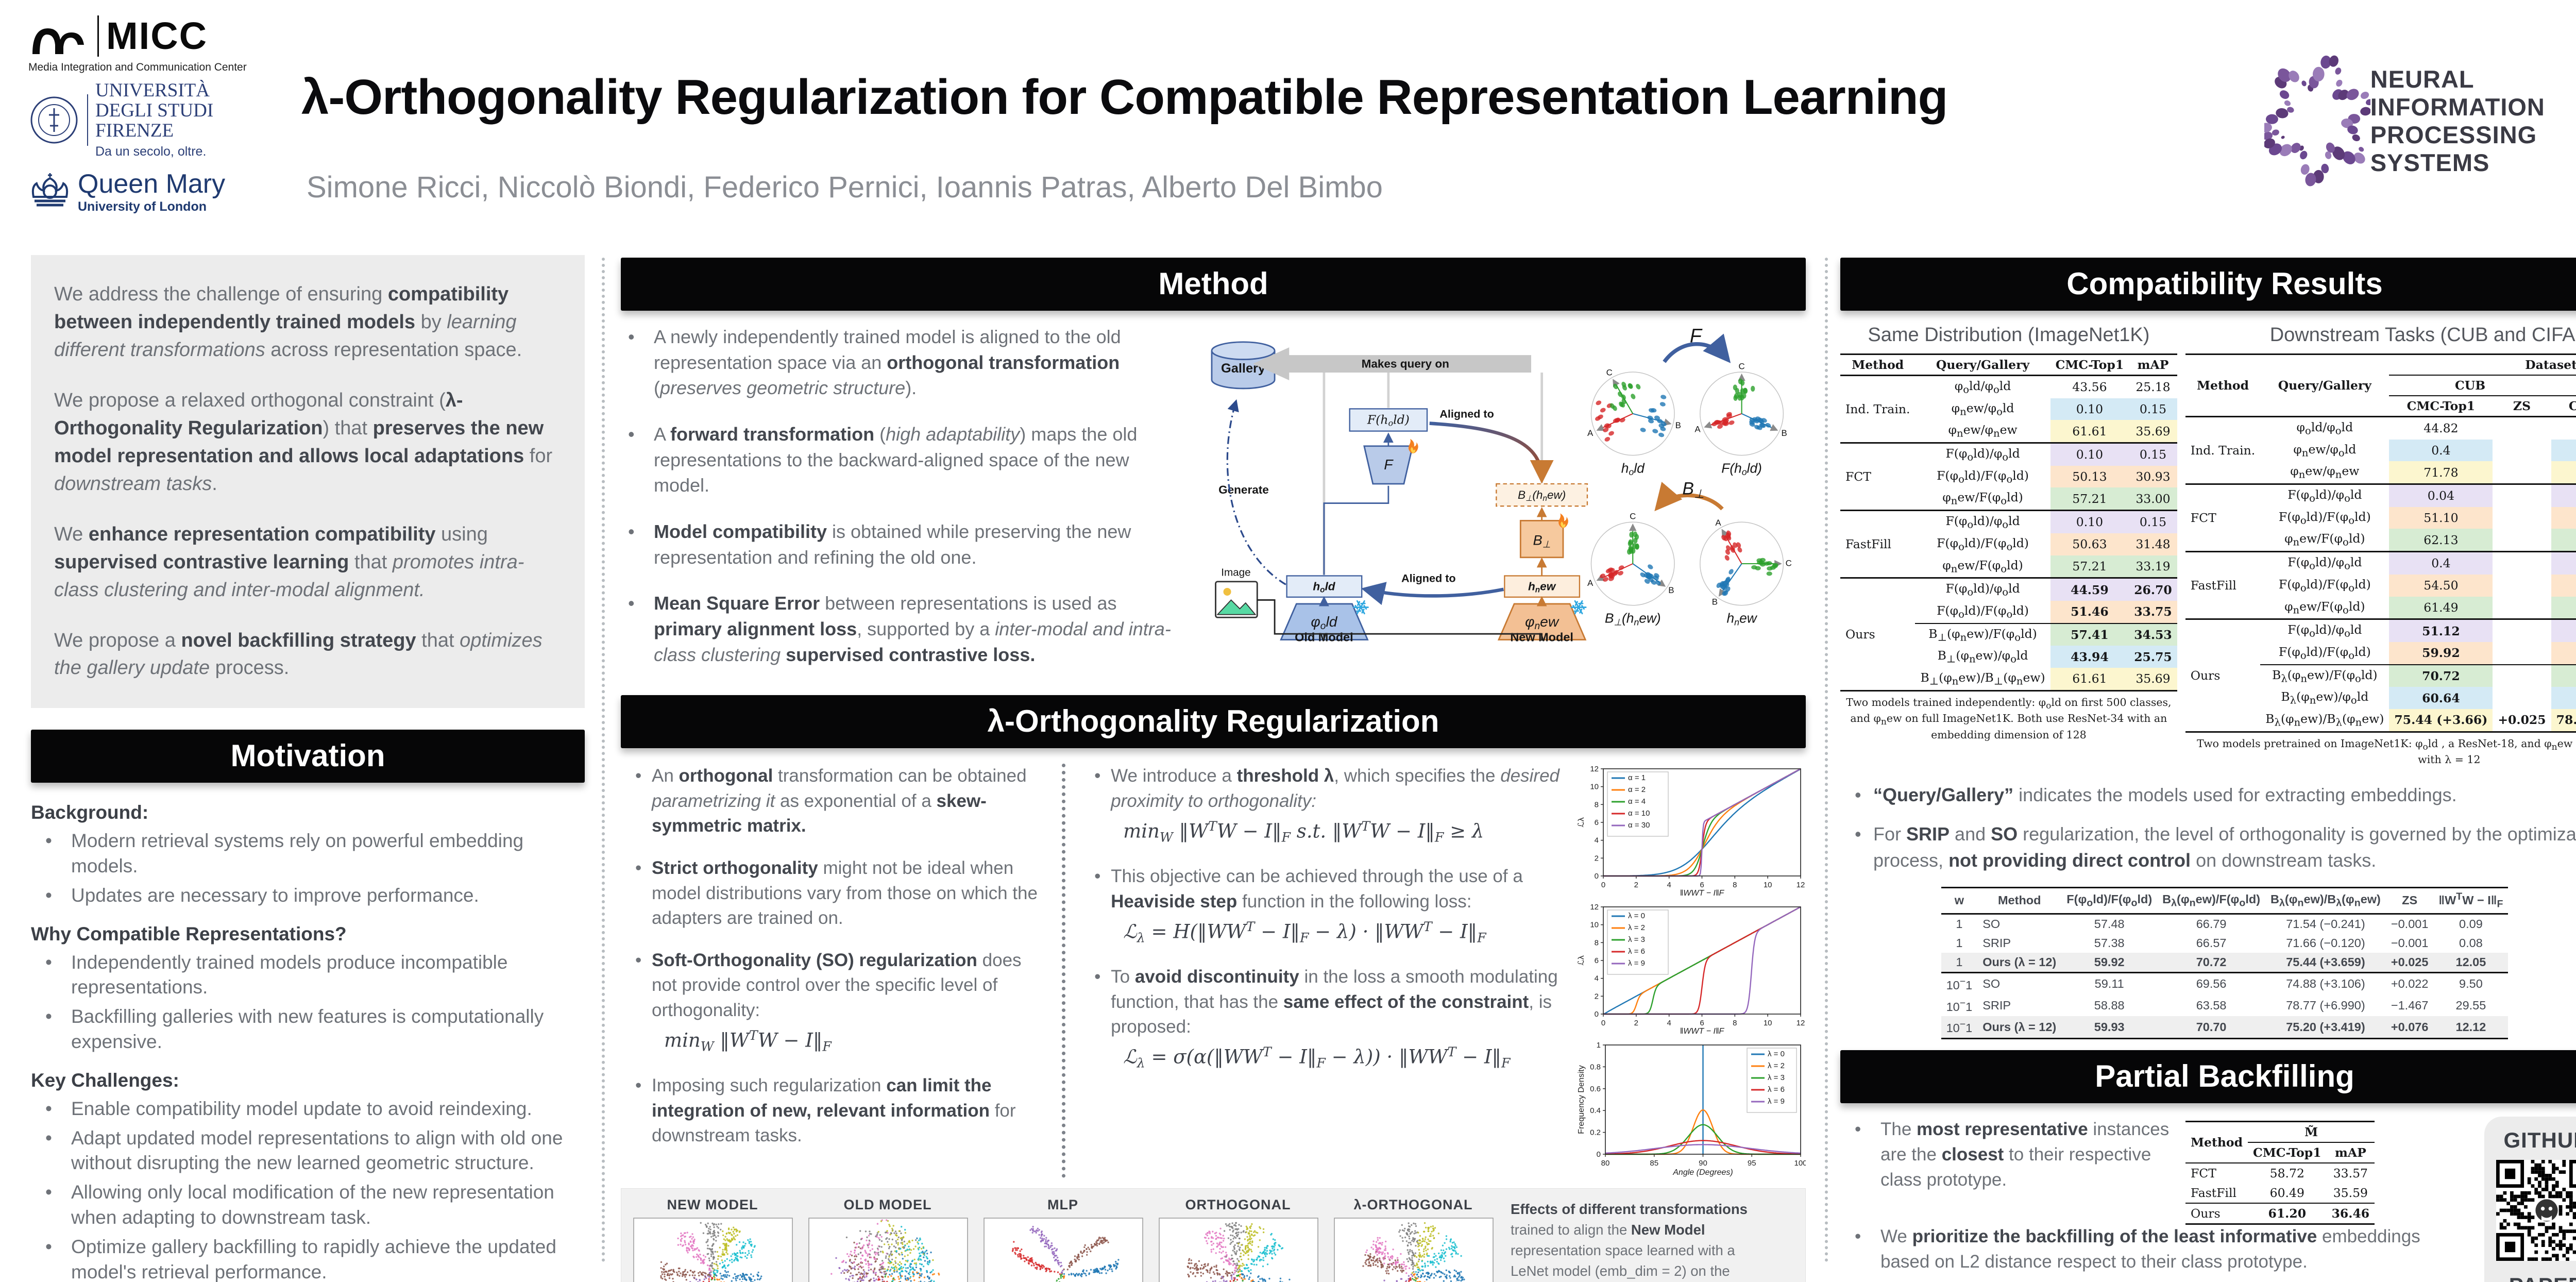 The image size is (2576, 1282). What do you see at coordinates (1637, 789) in the screenshot?
I see `svg-text: α = 2` at bounding box center [1637, 789].